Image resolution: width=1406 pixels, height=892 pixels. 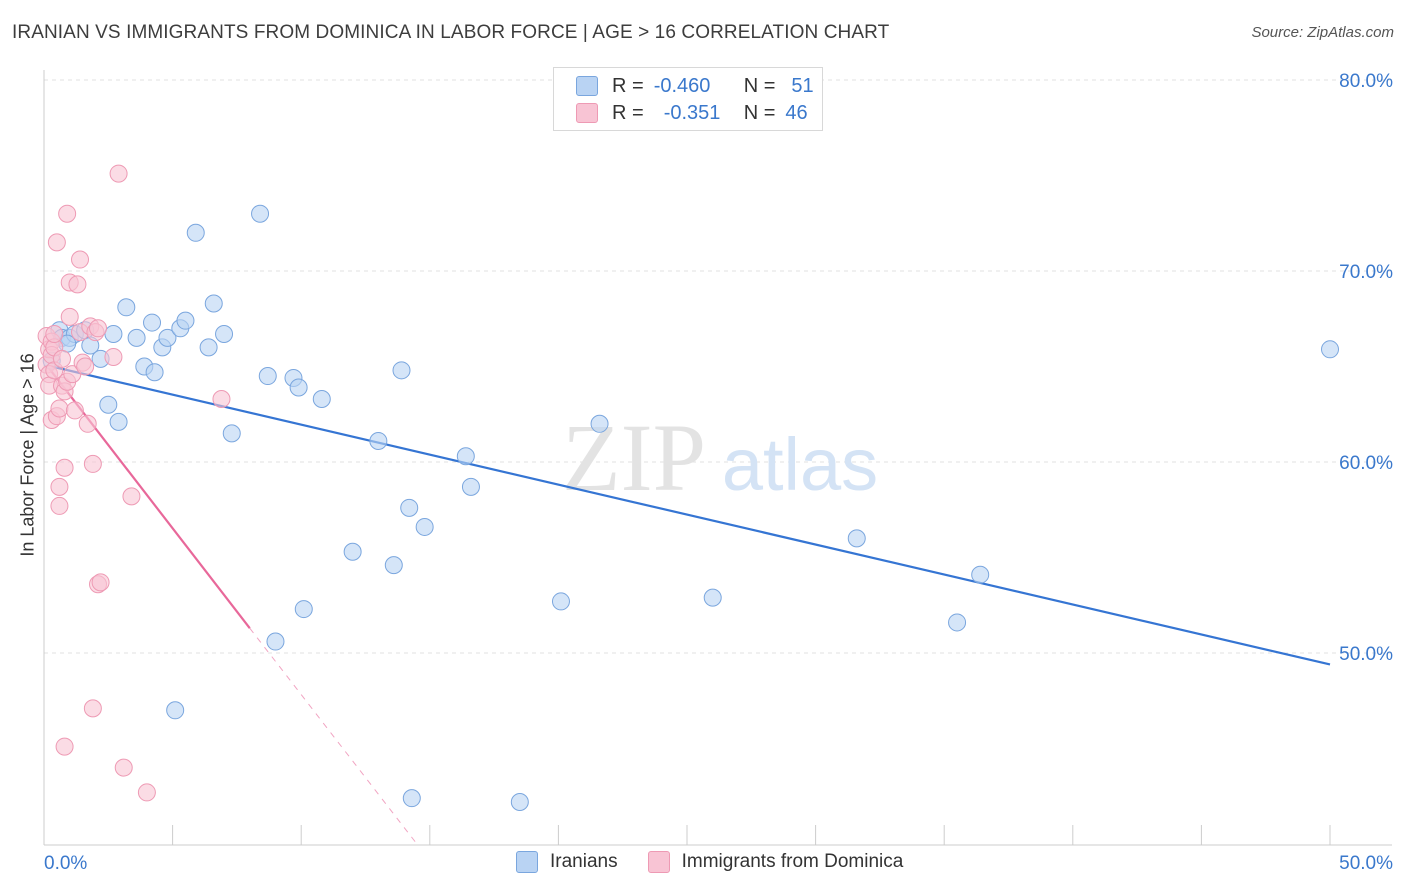 I want to click on trendline-dominica, so click(x=333, y=736).